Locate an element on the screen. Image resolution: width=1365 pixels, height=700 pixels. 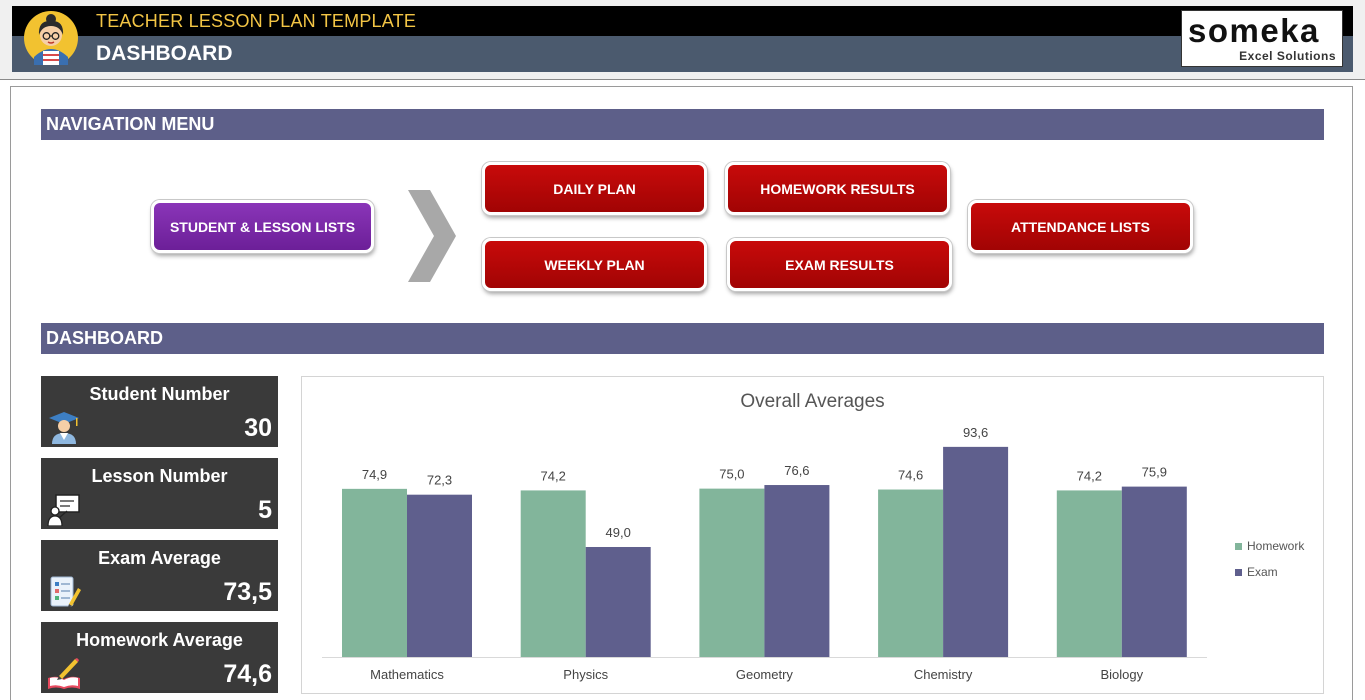
bar-exam-mathematics is located at coordinates (439, 575).